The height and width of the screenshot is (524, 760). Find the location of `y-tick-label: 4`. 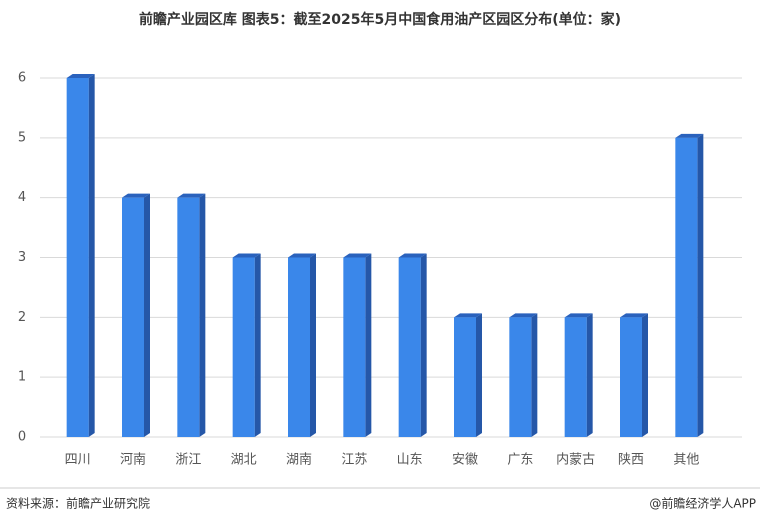

y-tick-label: 4 is located at coordinates (22, 197).